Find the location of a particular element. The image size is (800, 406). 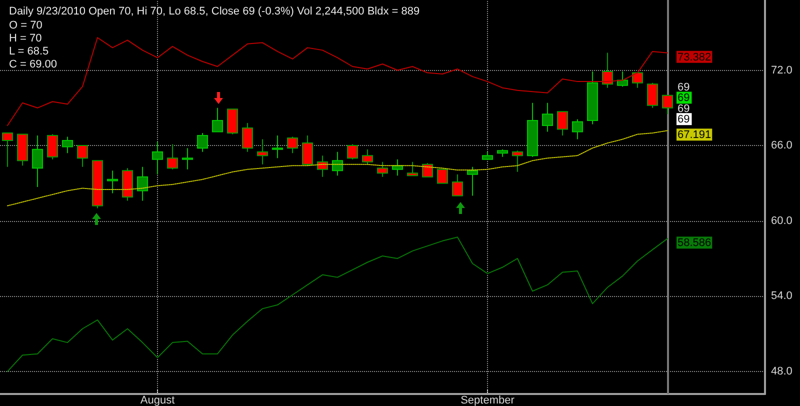

text: Daily 9/23/2010 Open 70, Hi 70, Lo 68.5, Close 69 (-0.3%) Vol 2,244,500 Bldx = 889 is located at coordinates (214, 12).